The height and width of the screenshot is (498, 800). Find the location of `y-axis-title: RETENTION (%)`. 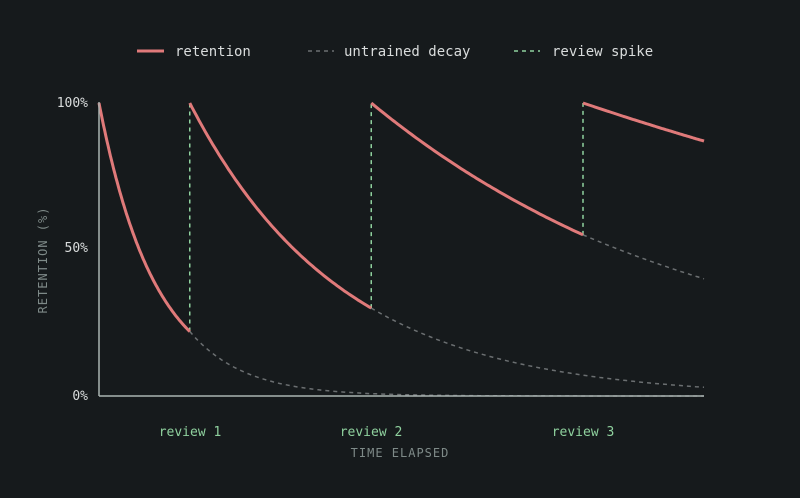

y-axis-title: RETENTION (%) is located at coordinates (43, 260).